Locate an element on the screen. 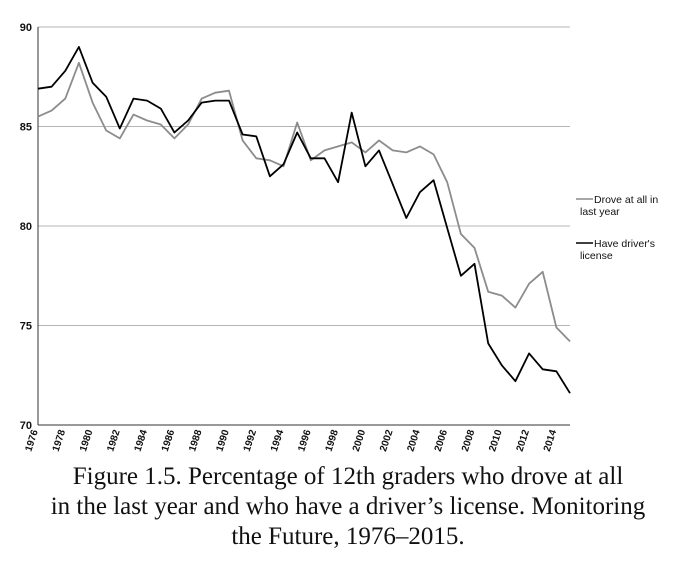 The image size is (696, 576). x-tick-label-2008: 2008 is located at coordinates (468, 440).